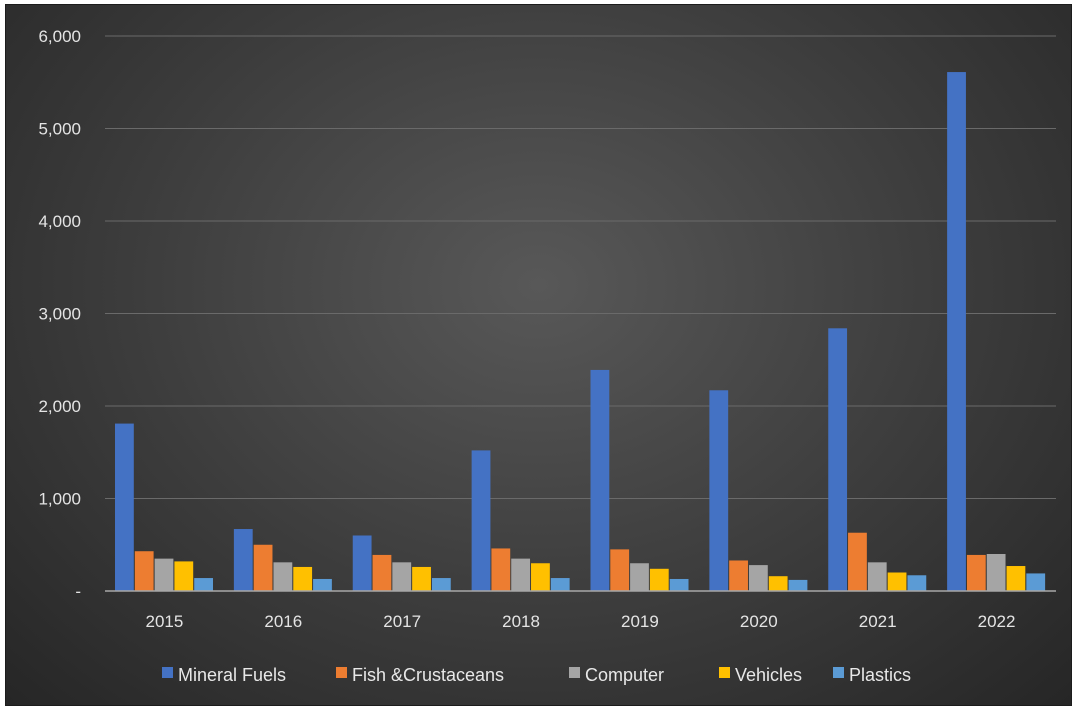 The width and height of the screenshot is (1074, 710). Describe the element at coordinates (283, 621) in the screenshot. I see `x-tick-label: 2016` at that location.